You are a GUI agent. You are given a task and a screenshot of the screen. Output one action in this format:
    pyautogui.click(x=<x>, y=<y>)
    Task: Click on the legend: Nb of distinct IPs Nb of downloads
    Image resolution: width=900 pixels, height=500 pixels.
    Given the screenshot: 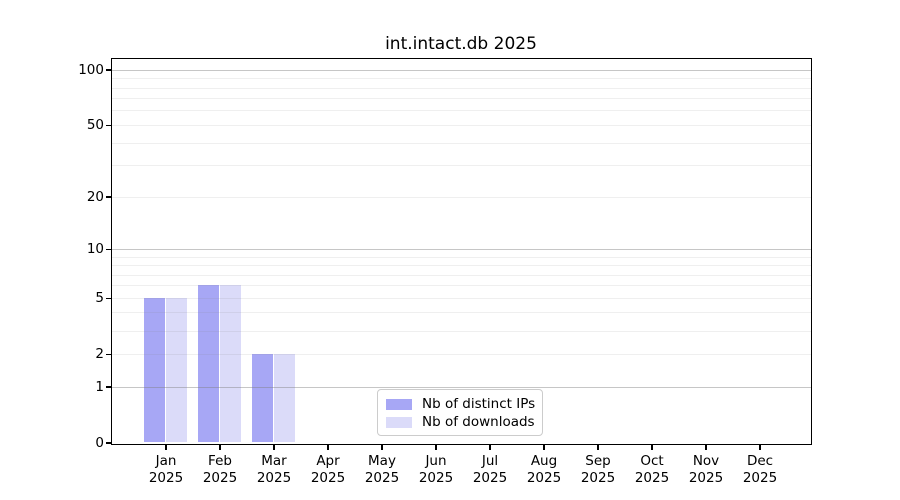 What is the action you would take?
    pyautogui.click(x=460, y=412)
    